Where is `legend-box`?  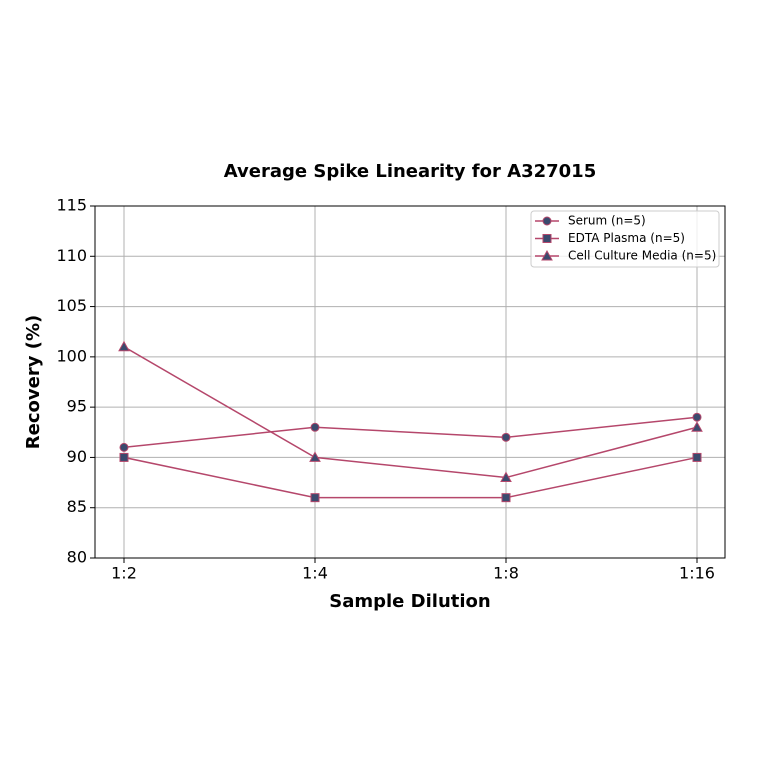
legend-box is located at coordinates (625, 239).